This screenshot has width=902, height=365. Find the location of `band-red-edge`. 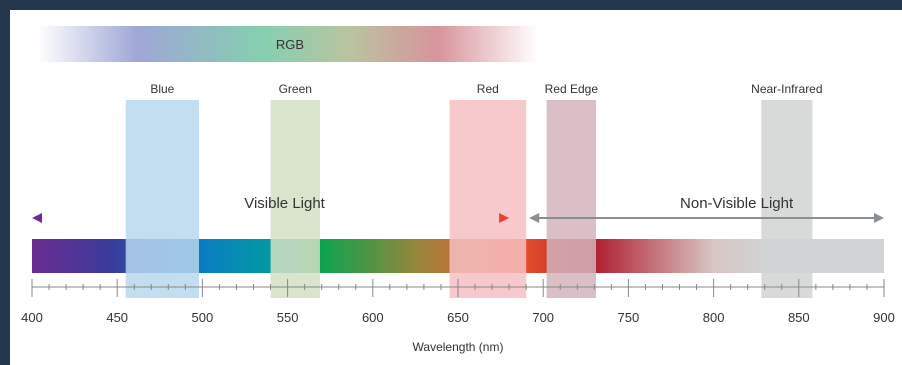

band-red-edge is located at coordinates (571, 199).